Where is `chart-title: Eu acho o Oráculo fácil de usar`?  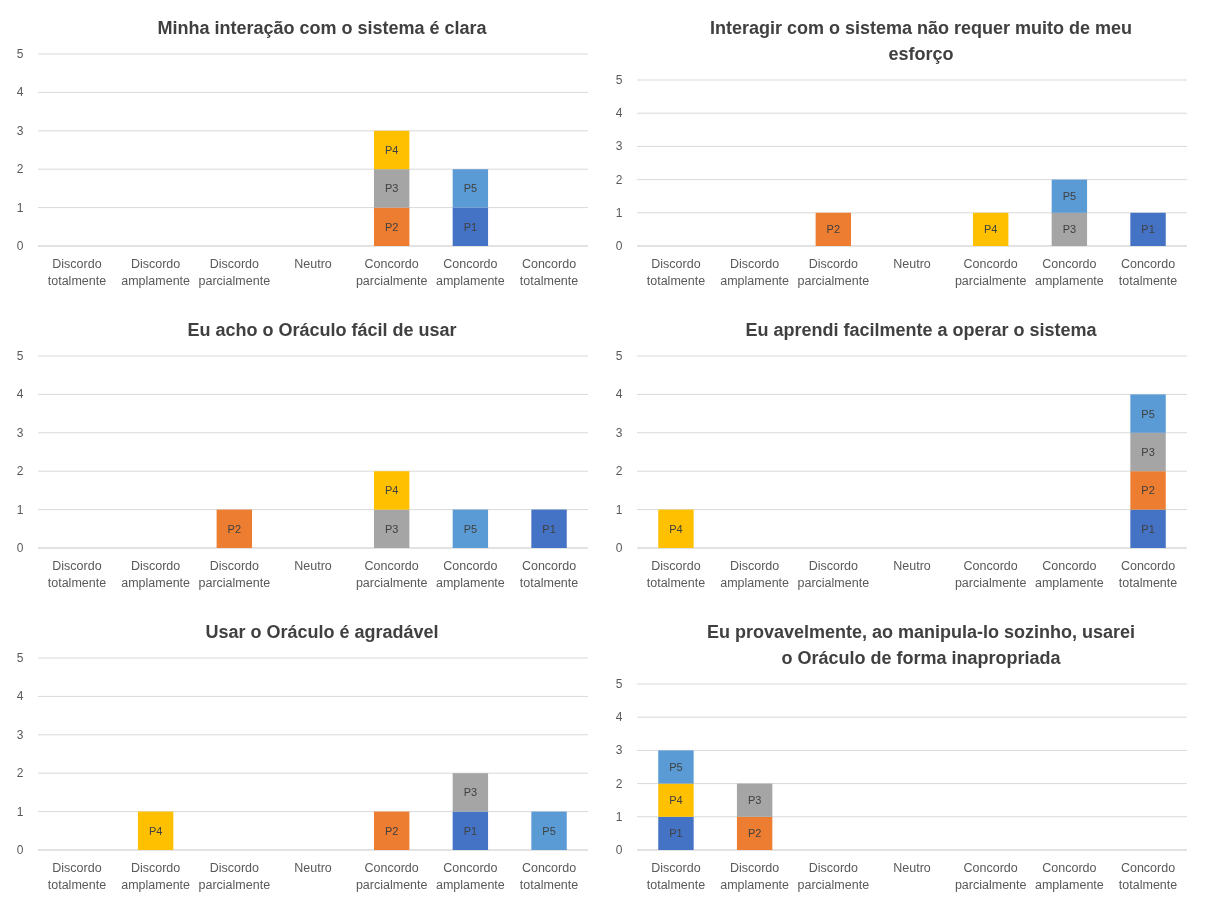
chart-title: Eu acho o Oráculo fácil de usar is located at coordinates (322, 330).